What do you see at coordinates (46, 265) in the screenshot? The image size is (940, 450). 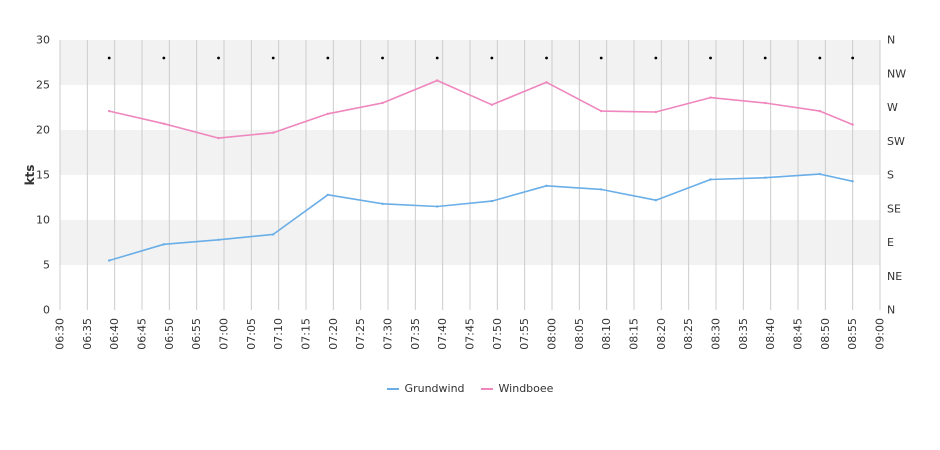 I see `y-tick-label: 5` at bounding box center [46, 265].